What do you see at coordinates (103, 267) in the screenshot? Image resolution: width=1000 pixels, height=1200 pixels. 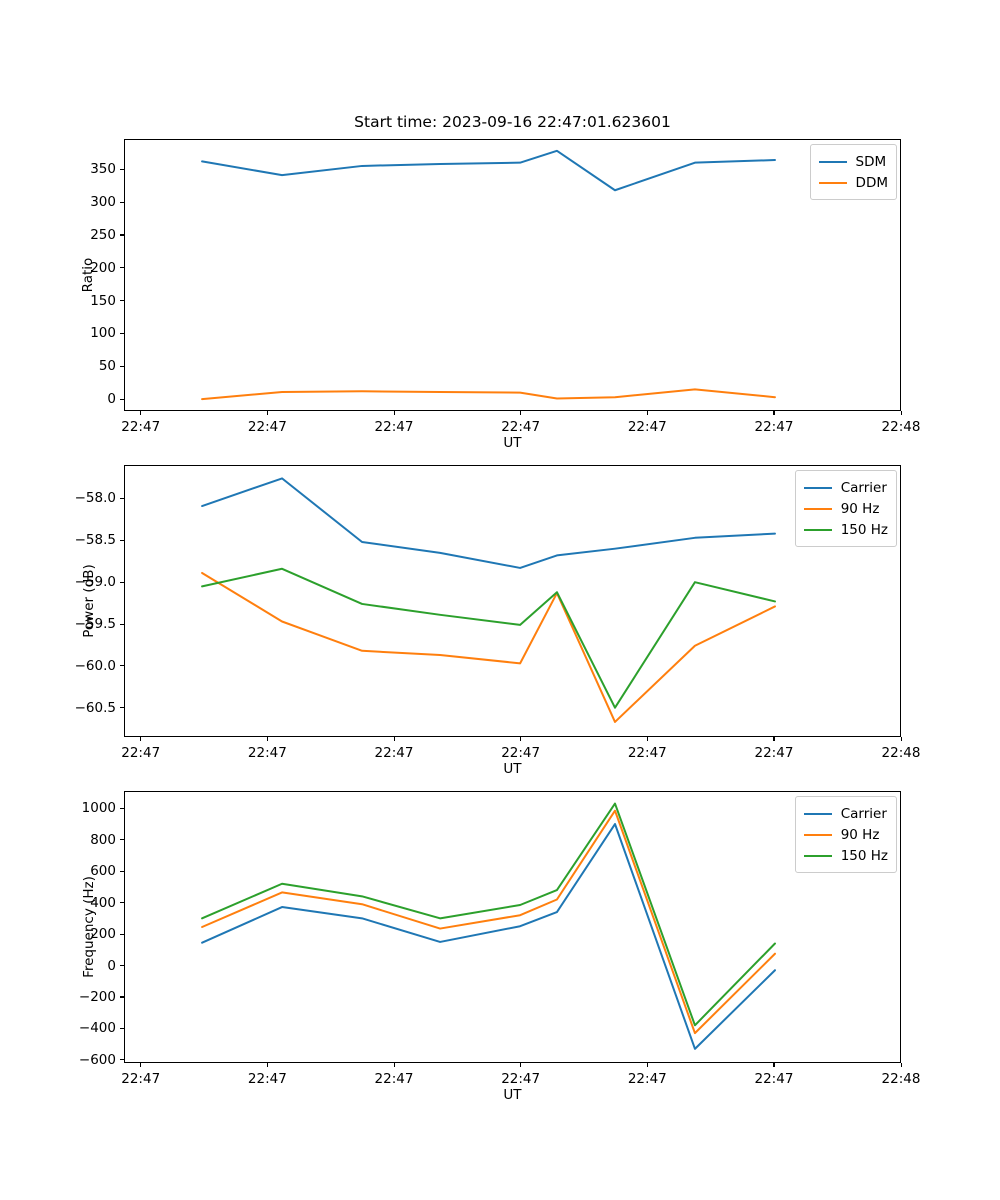 I see `y-tick-label: 200` at bounding box center [103, 267].